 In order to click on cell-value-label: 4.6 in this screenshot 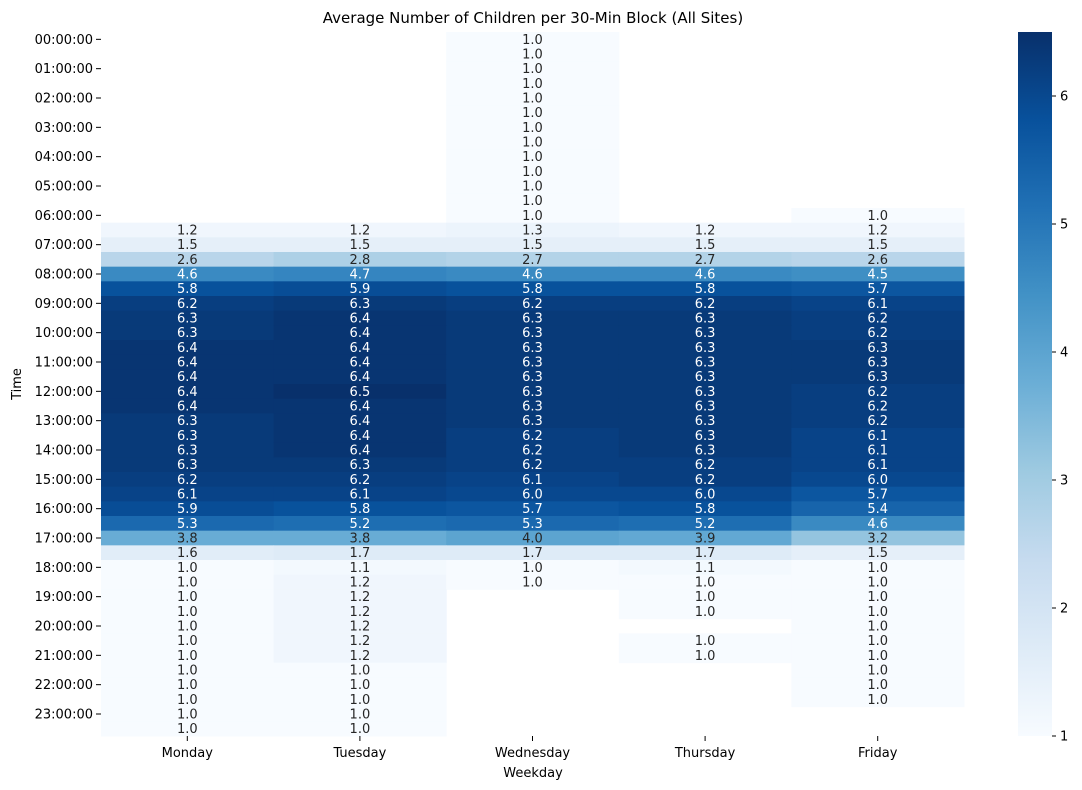, I will do `click(187, 275)`.